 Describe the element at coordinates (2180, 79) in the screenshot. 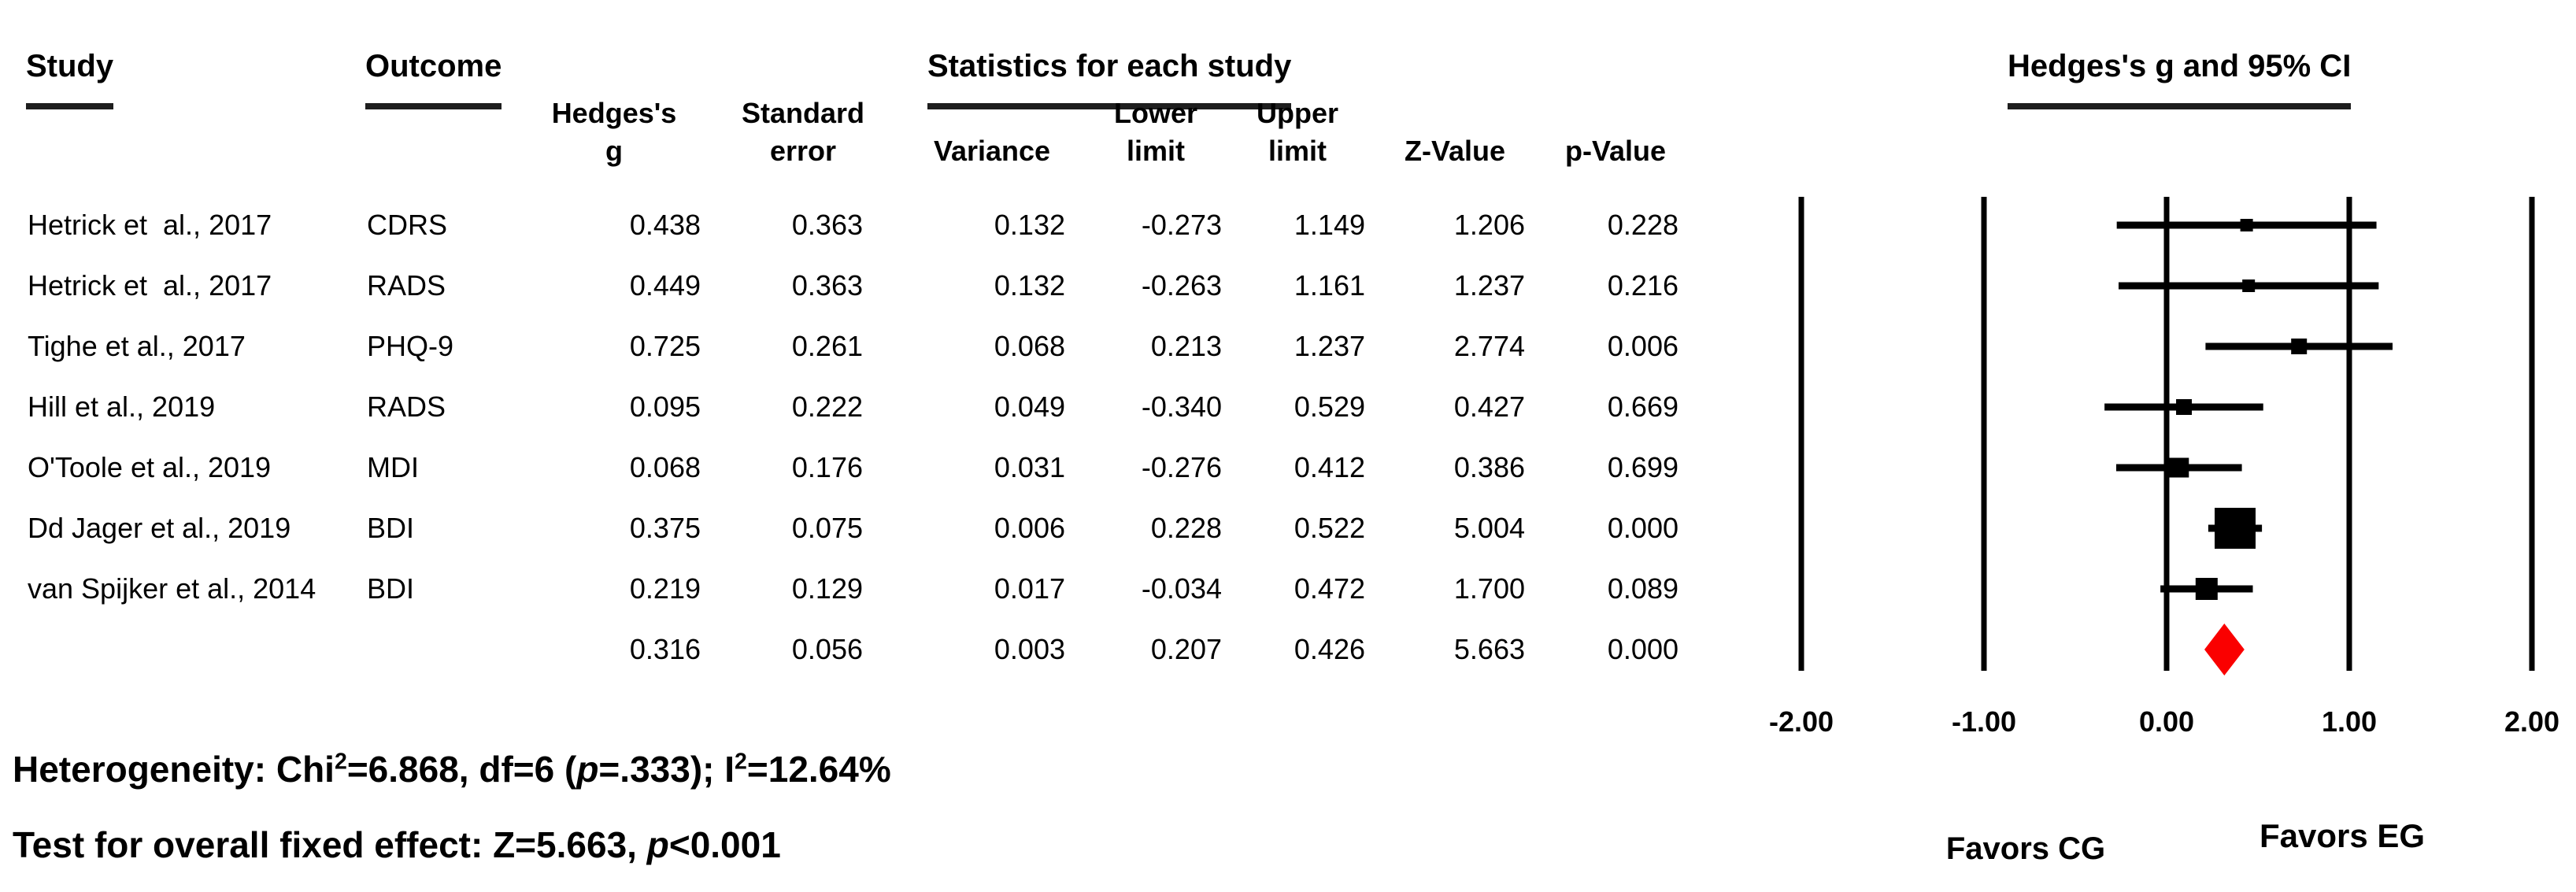

I see `plot-group-header: Hedges's g and 95% CI` at that location.